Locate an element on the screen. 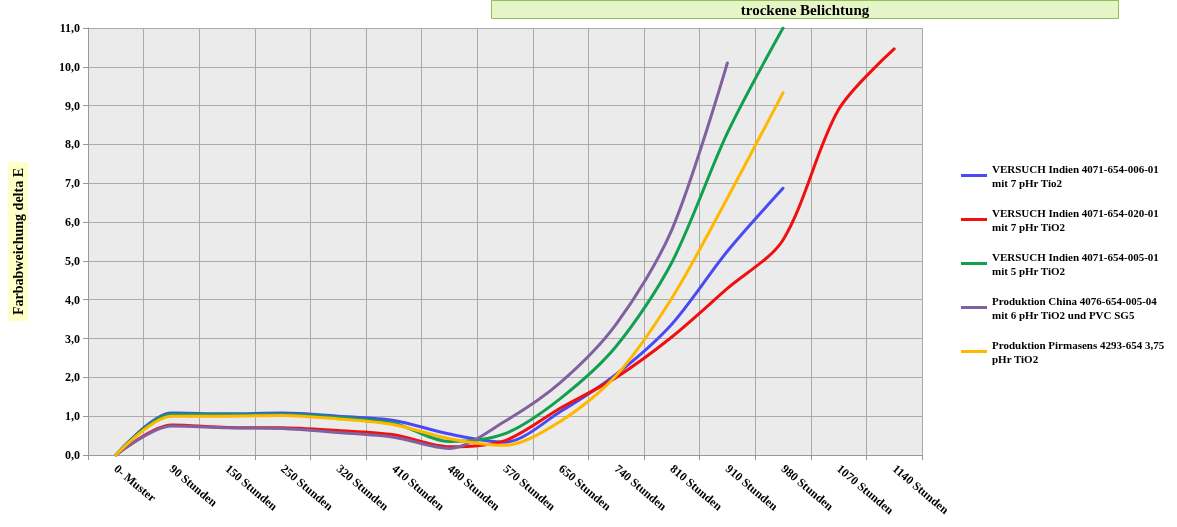 Image resolution: width=1177 pixels, height=527 pixels. y-tick-label: 4,0 is located at coordinates (72, 299).